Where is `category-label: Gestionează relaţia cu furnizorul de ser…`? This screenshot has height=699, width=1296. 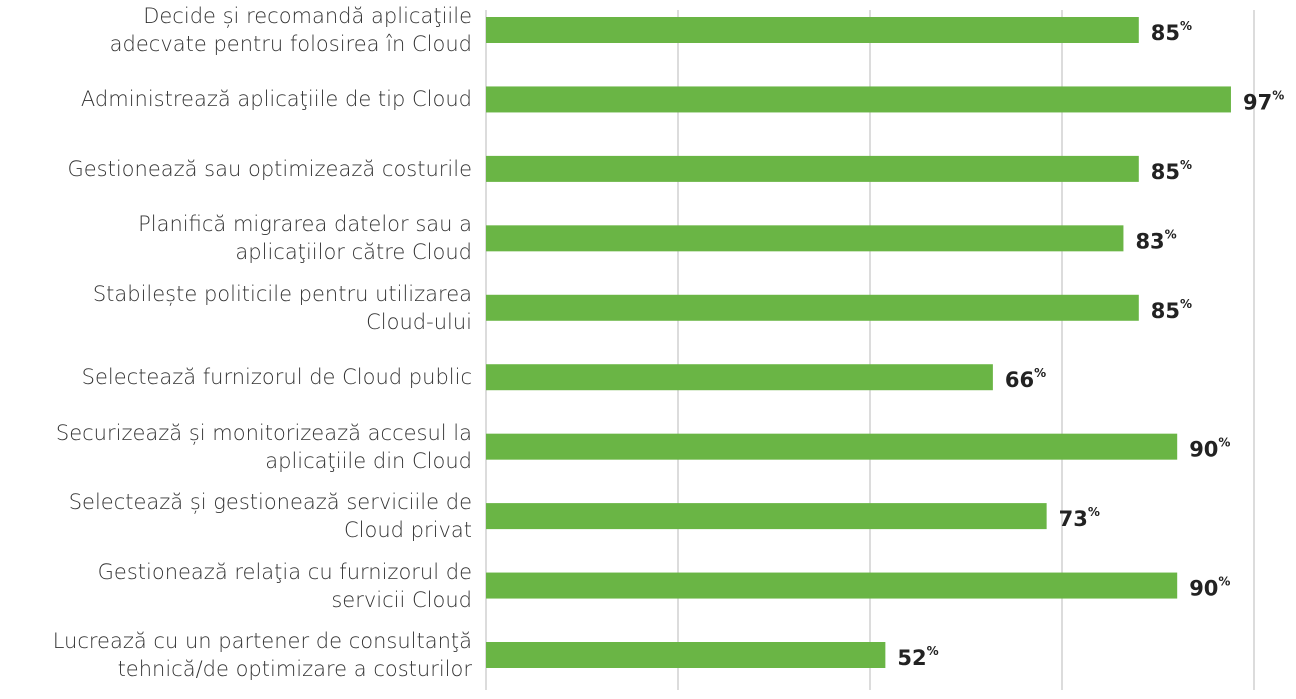
category-label: Gestionează relaţia cu furnizorul de ser… is located at coordinates (284, 585).